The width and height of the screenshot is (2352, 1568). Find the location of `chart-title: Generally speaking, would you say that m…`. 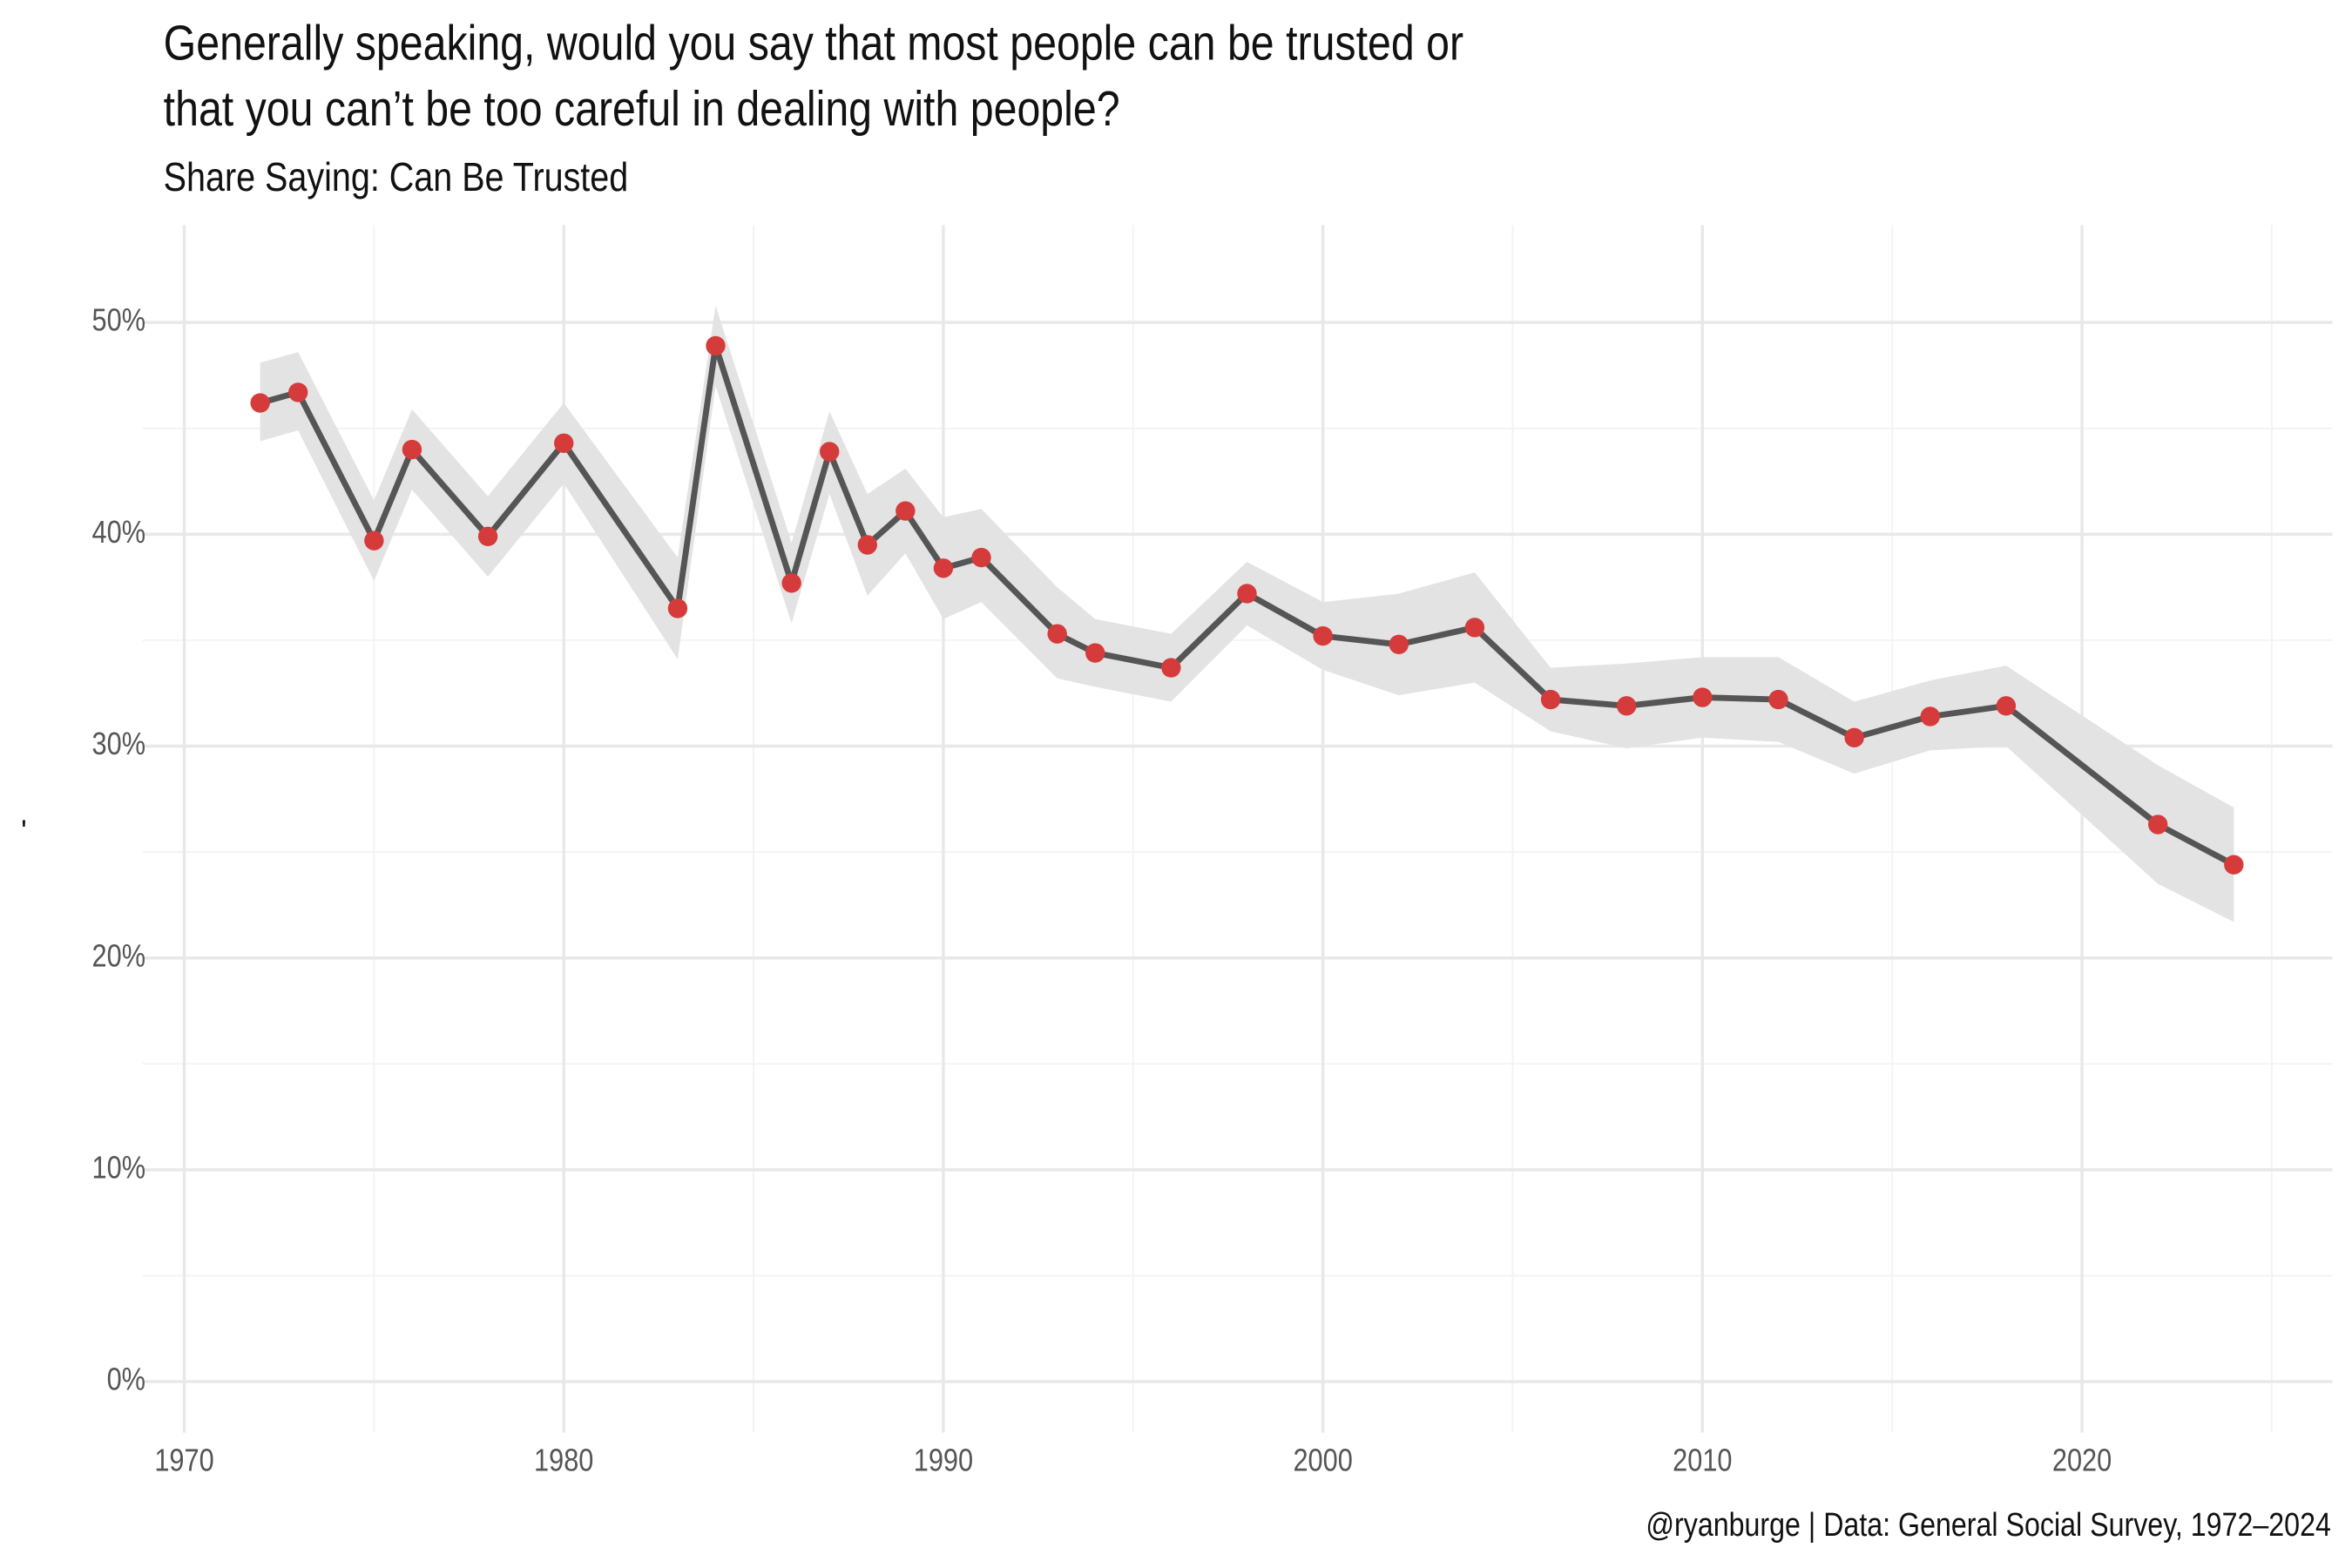

chart-title: Generally speaking, would you say that m… is located at coordinates (813, 44).